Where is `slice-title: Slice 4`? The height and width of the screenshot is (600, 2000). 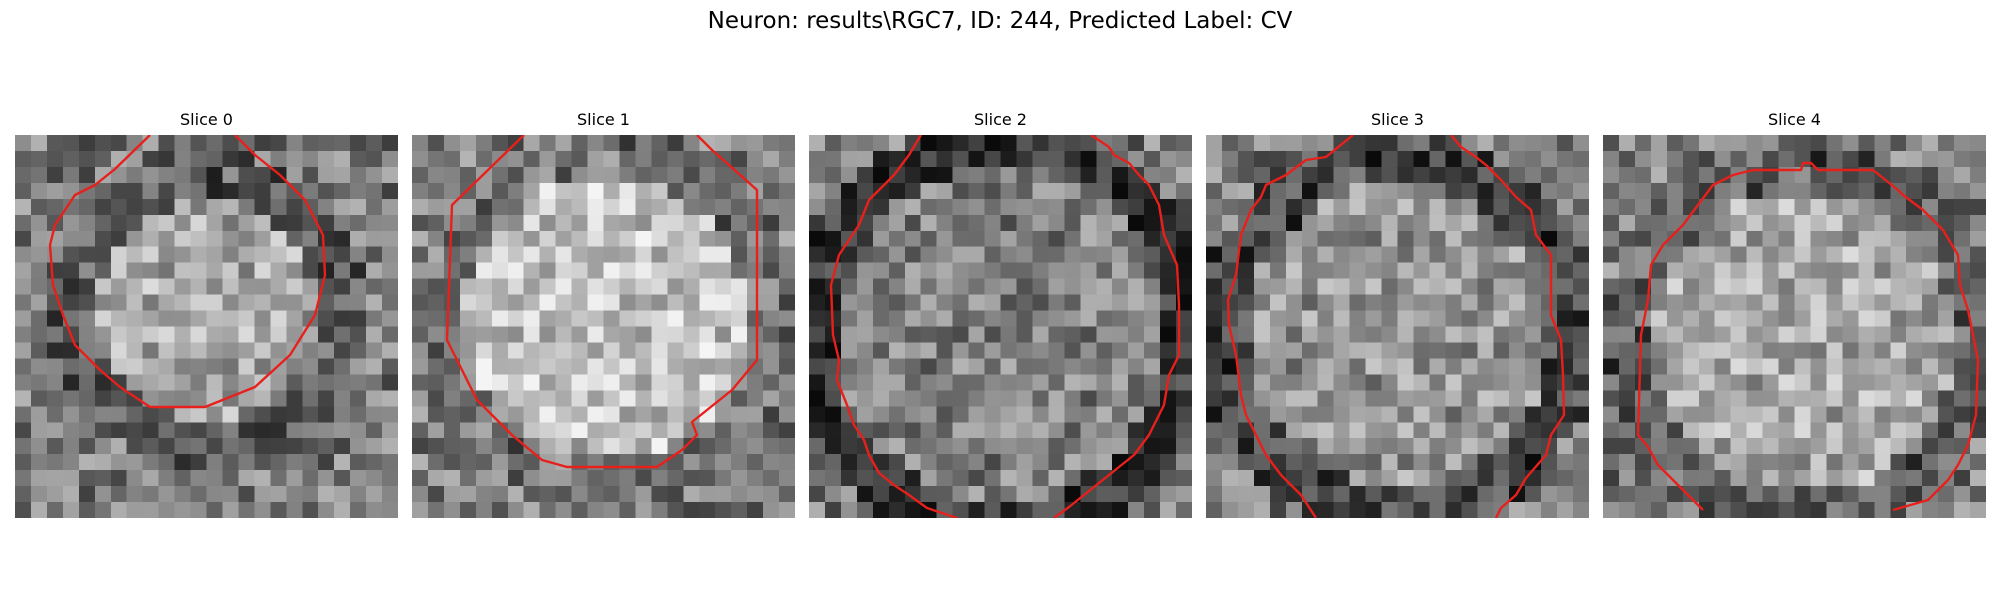 slice-title: Slice 4 is located at coordinates (1794, 119).